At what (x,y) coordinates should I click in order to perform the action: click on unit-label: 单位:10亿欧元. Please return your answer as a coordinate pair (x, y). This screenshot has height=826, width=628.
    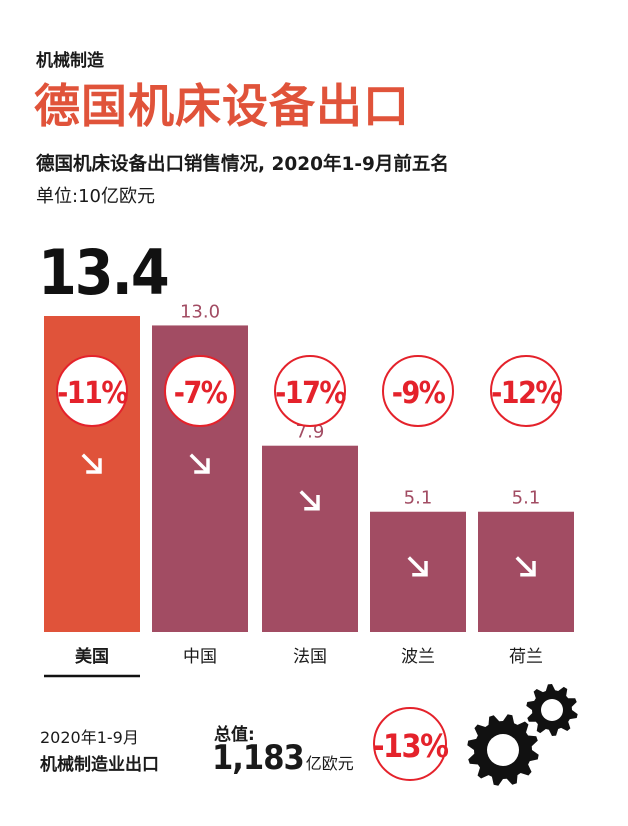
    Looking at the image, I should click on (95, 196).